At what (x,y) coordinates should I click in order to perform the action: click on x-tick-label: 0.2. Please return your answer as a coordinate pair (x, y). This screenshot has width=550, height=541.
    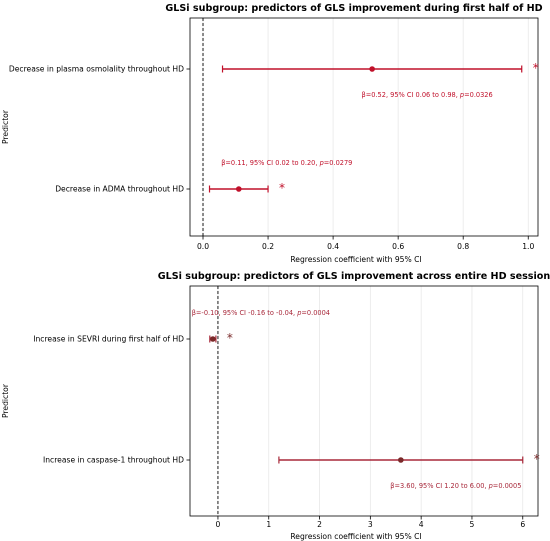
    Looking at the image, I should click on (268, 246).